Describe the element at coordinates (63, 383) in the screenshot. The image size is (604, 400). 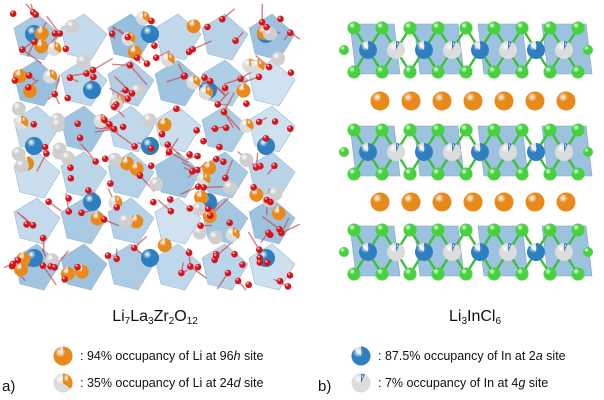
I see `occupancy-sphere` at that location.